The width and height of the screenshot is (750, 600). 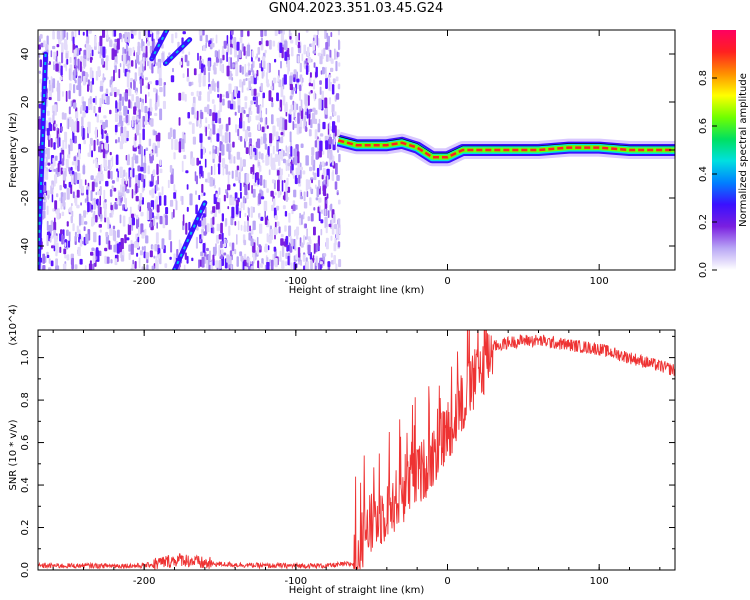 I want to click on line-y-tick-label: 0.0, so click(x=25, y=570).